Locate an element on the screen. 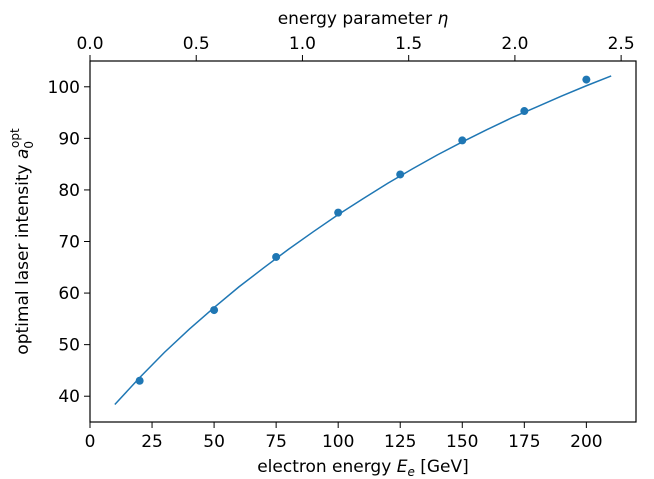 The image size is (654, 479). y-axis-label: optimal laser intensity a0opt is located at coordinates (22, 241).